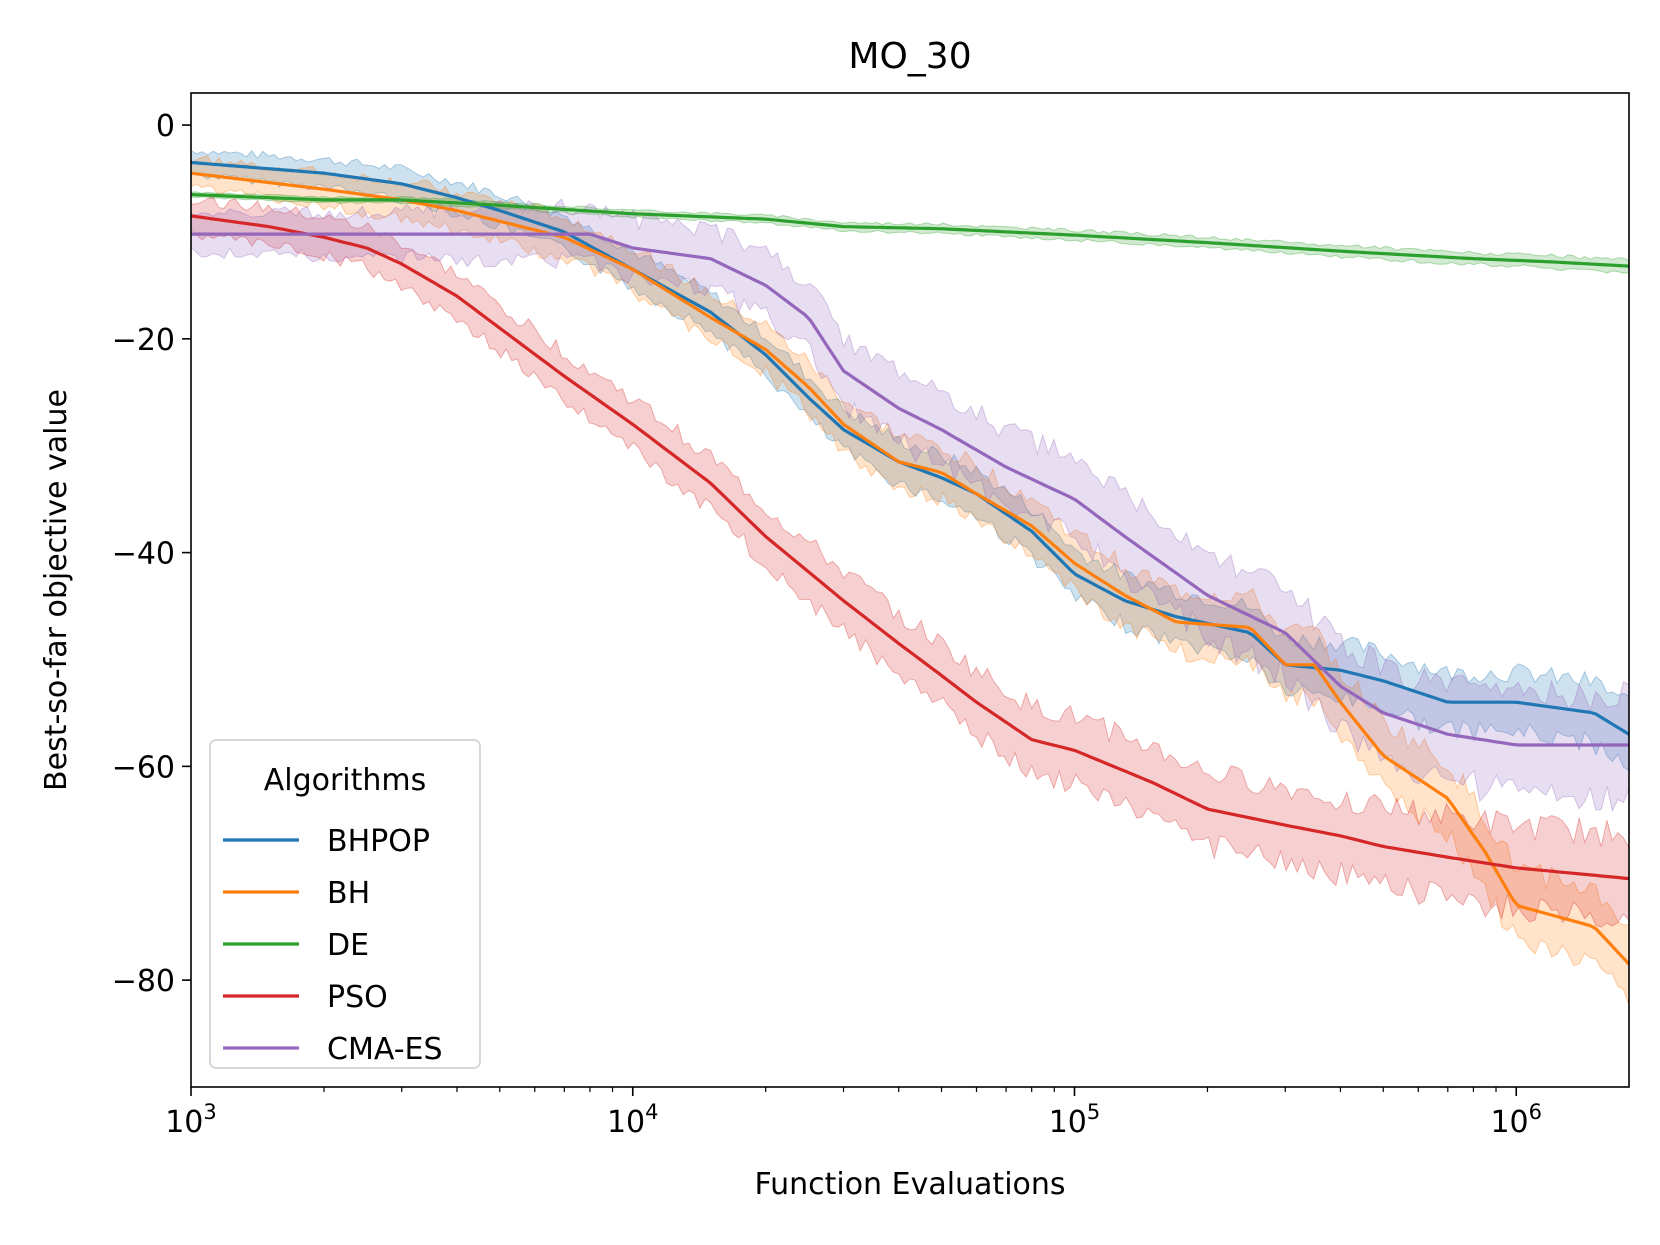  I want to click on legend-label-de: DE, so click(348, 945).